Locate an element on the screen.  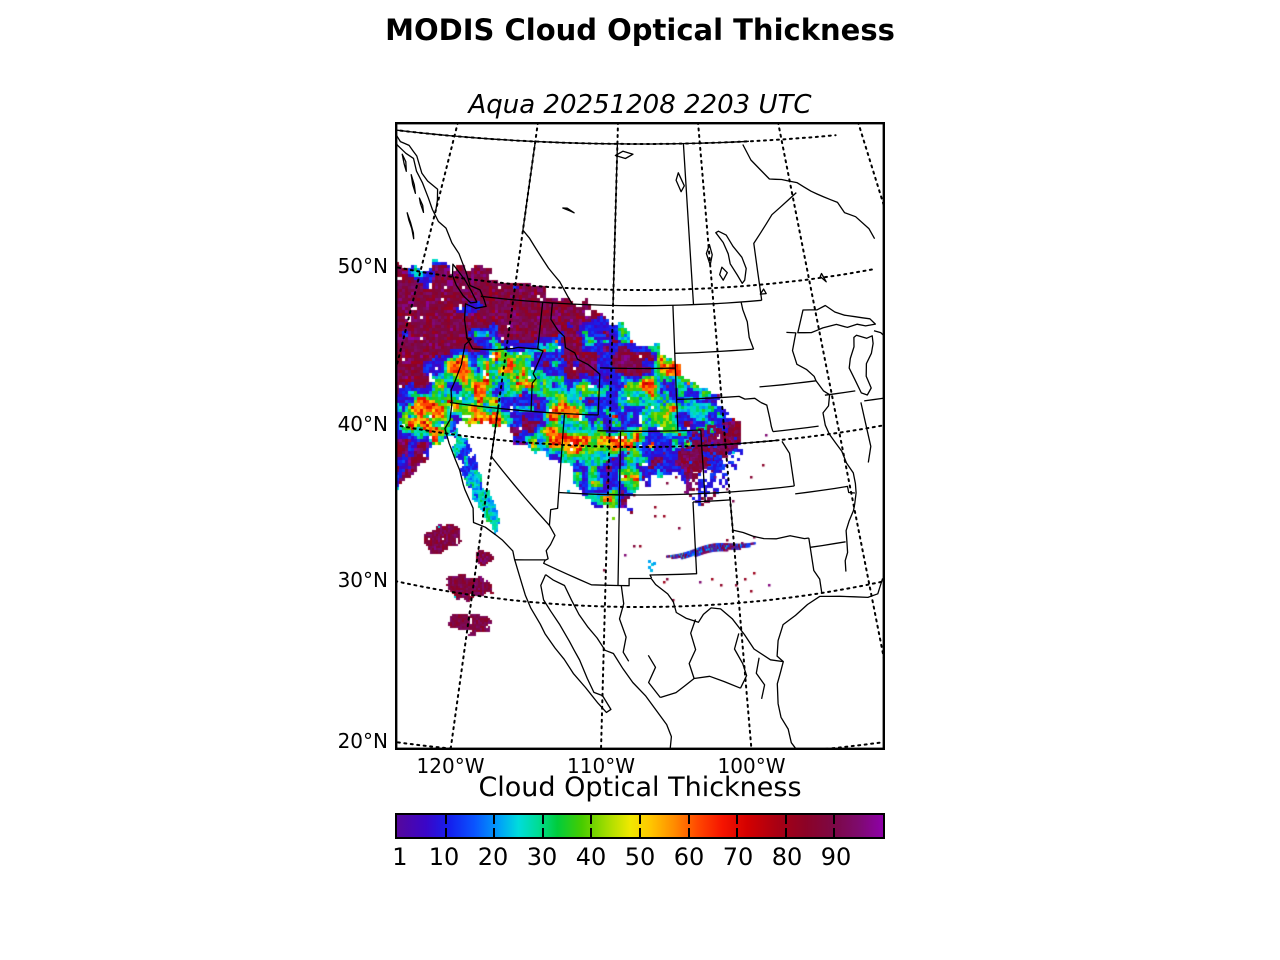
nm-tx-border is located at coordinates (673, 540).